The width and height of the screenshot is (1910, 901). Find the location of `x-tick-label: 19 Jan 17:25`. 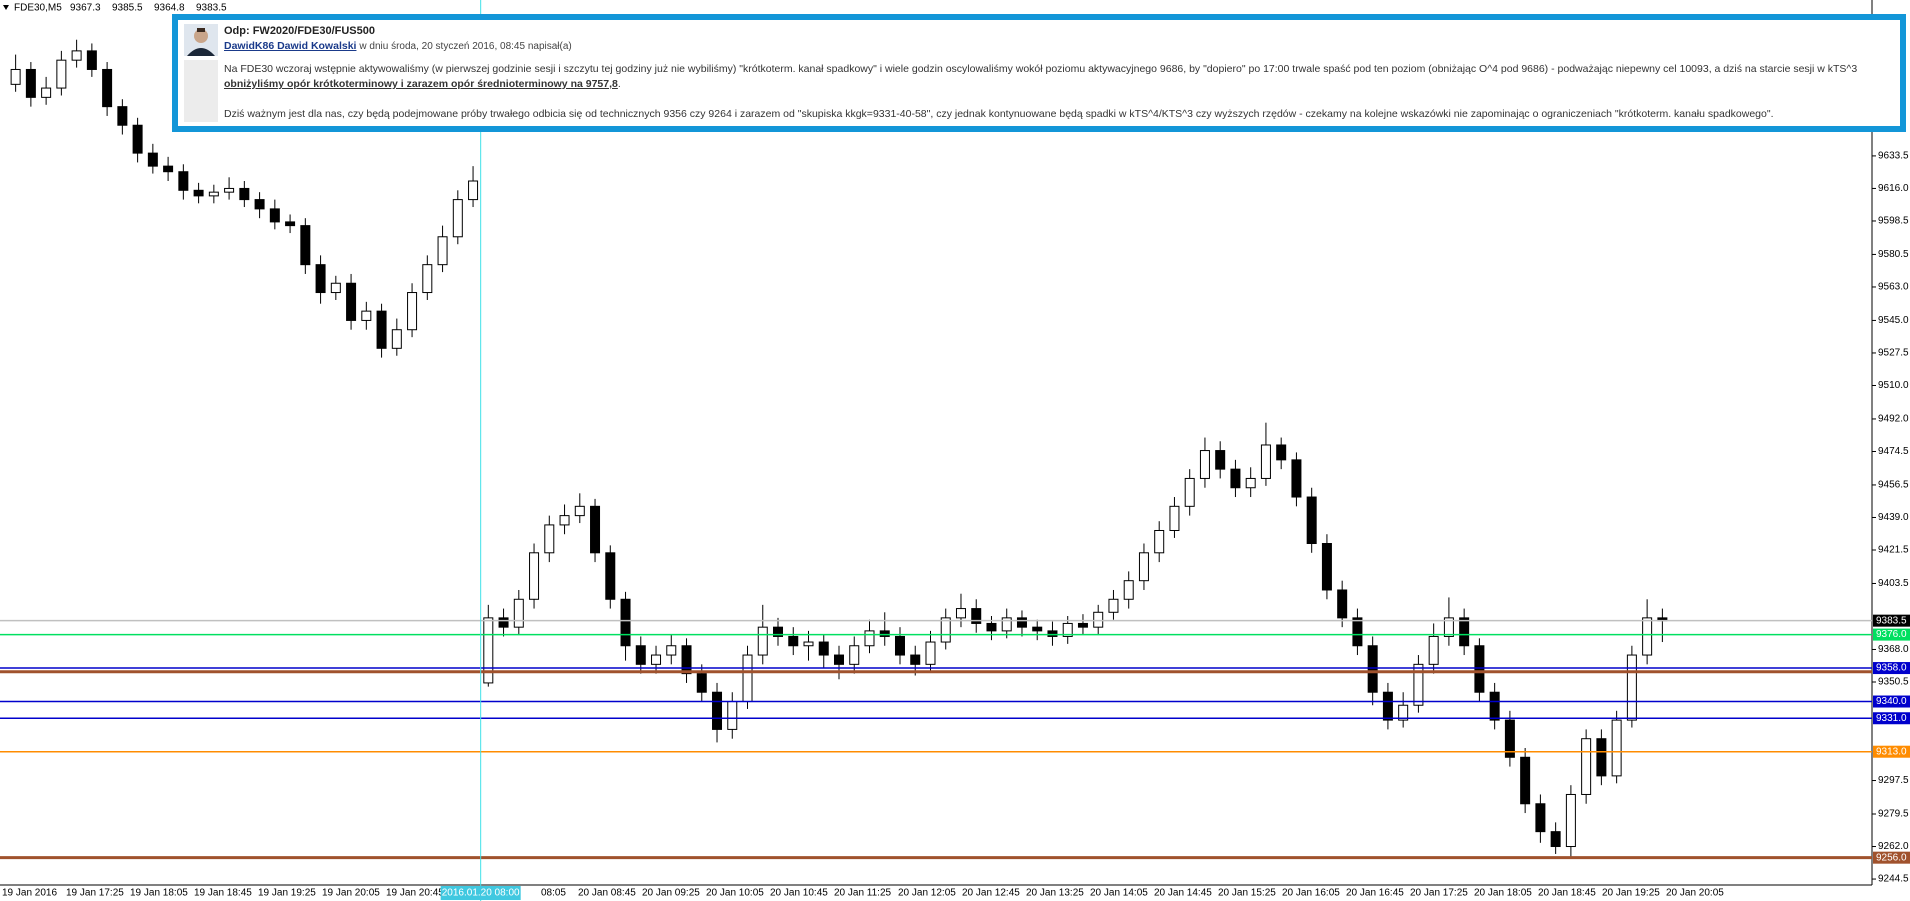

x-tick-label: 19 Jan 17:25 is located at coordinates (95, 893).